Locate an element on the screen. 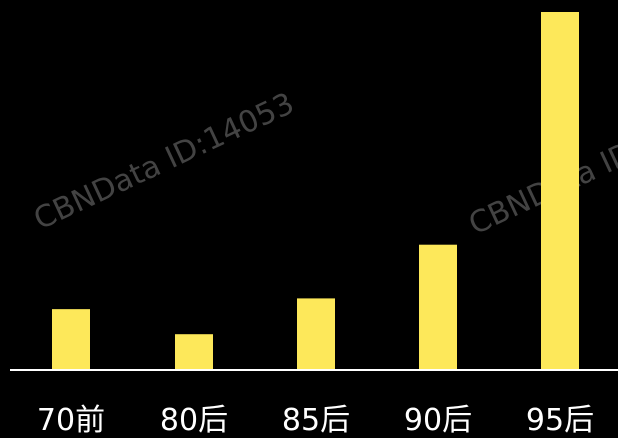  x-tick-label: 70前 is located at coordinates (71, 420).